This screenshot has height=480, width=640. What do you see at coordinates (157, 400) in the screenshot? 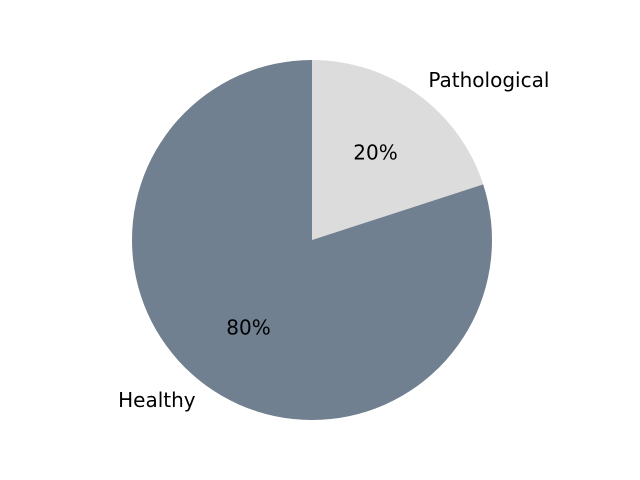
I see `pie-category-label-healthy: Healthy` at bounding box center [157, 400].